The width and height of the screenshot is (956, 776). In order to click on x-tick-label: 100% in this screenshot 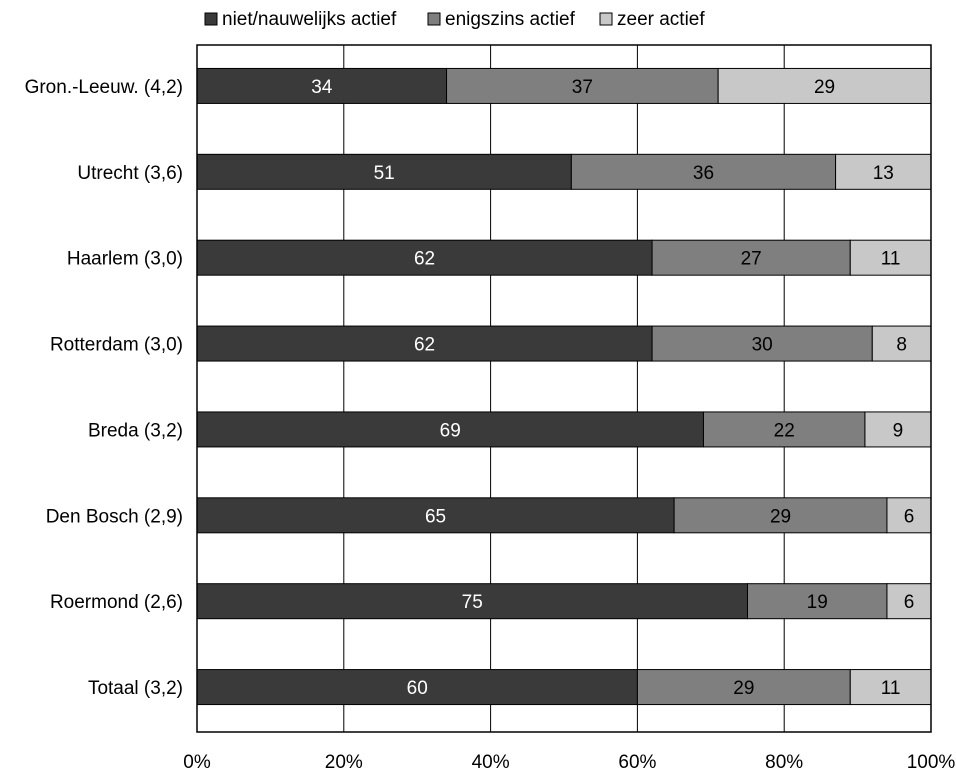, I will do `click(931, 762)`.